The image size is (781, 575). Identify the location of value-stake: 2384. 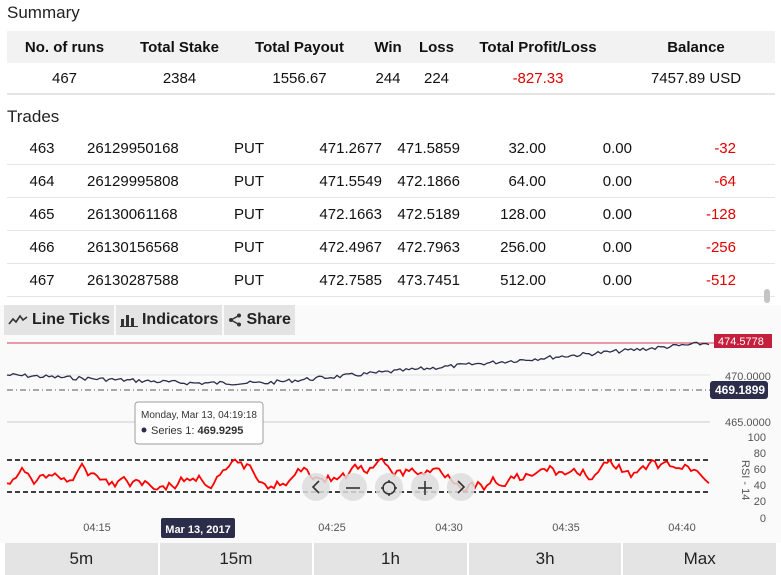
(179, 78).